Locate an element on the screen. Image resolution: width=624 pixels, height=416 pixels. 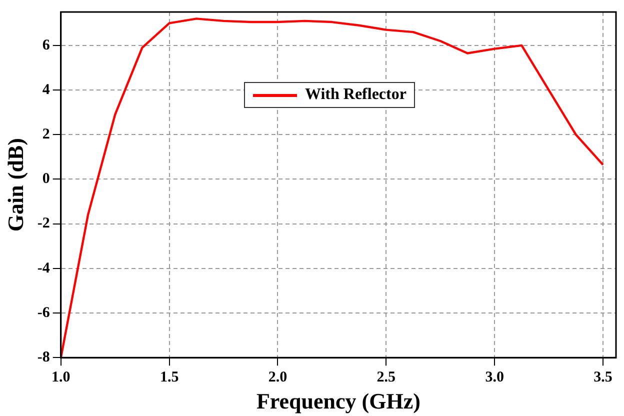
y-axis-title: Gain (dB) is located at coordinates (15, 185).